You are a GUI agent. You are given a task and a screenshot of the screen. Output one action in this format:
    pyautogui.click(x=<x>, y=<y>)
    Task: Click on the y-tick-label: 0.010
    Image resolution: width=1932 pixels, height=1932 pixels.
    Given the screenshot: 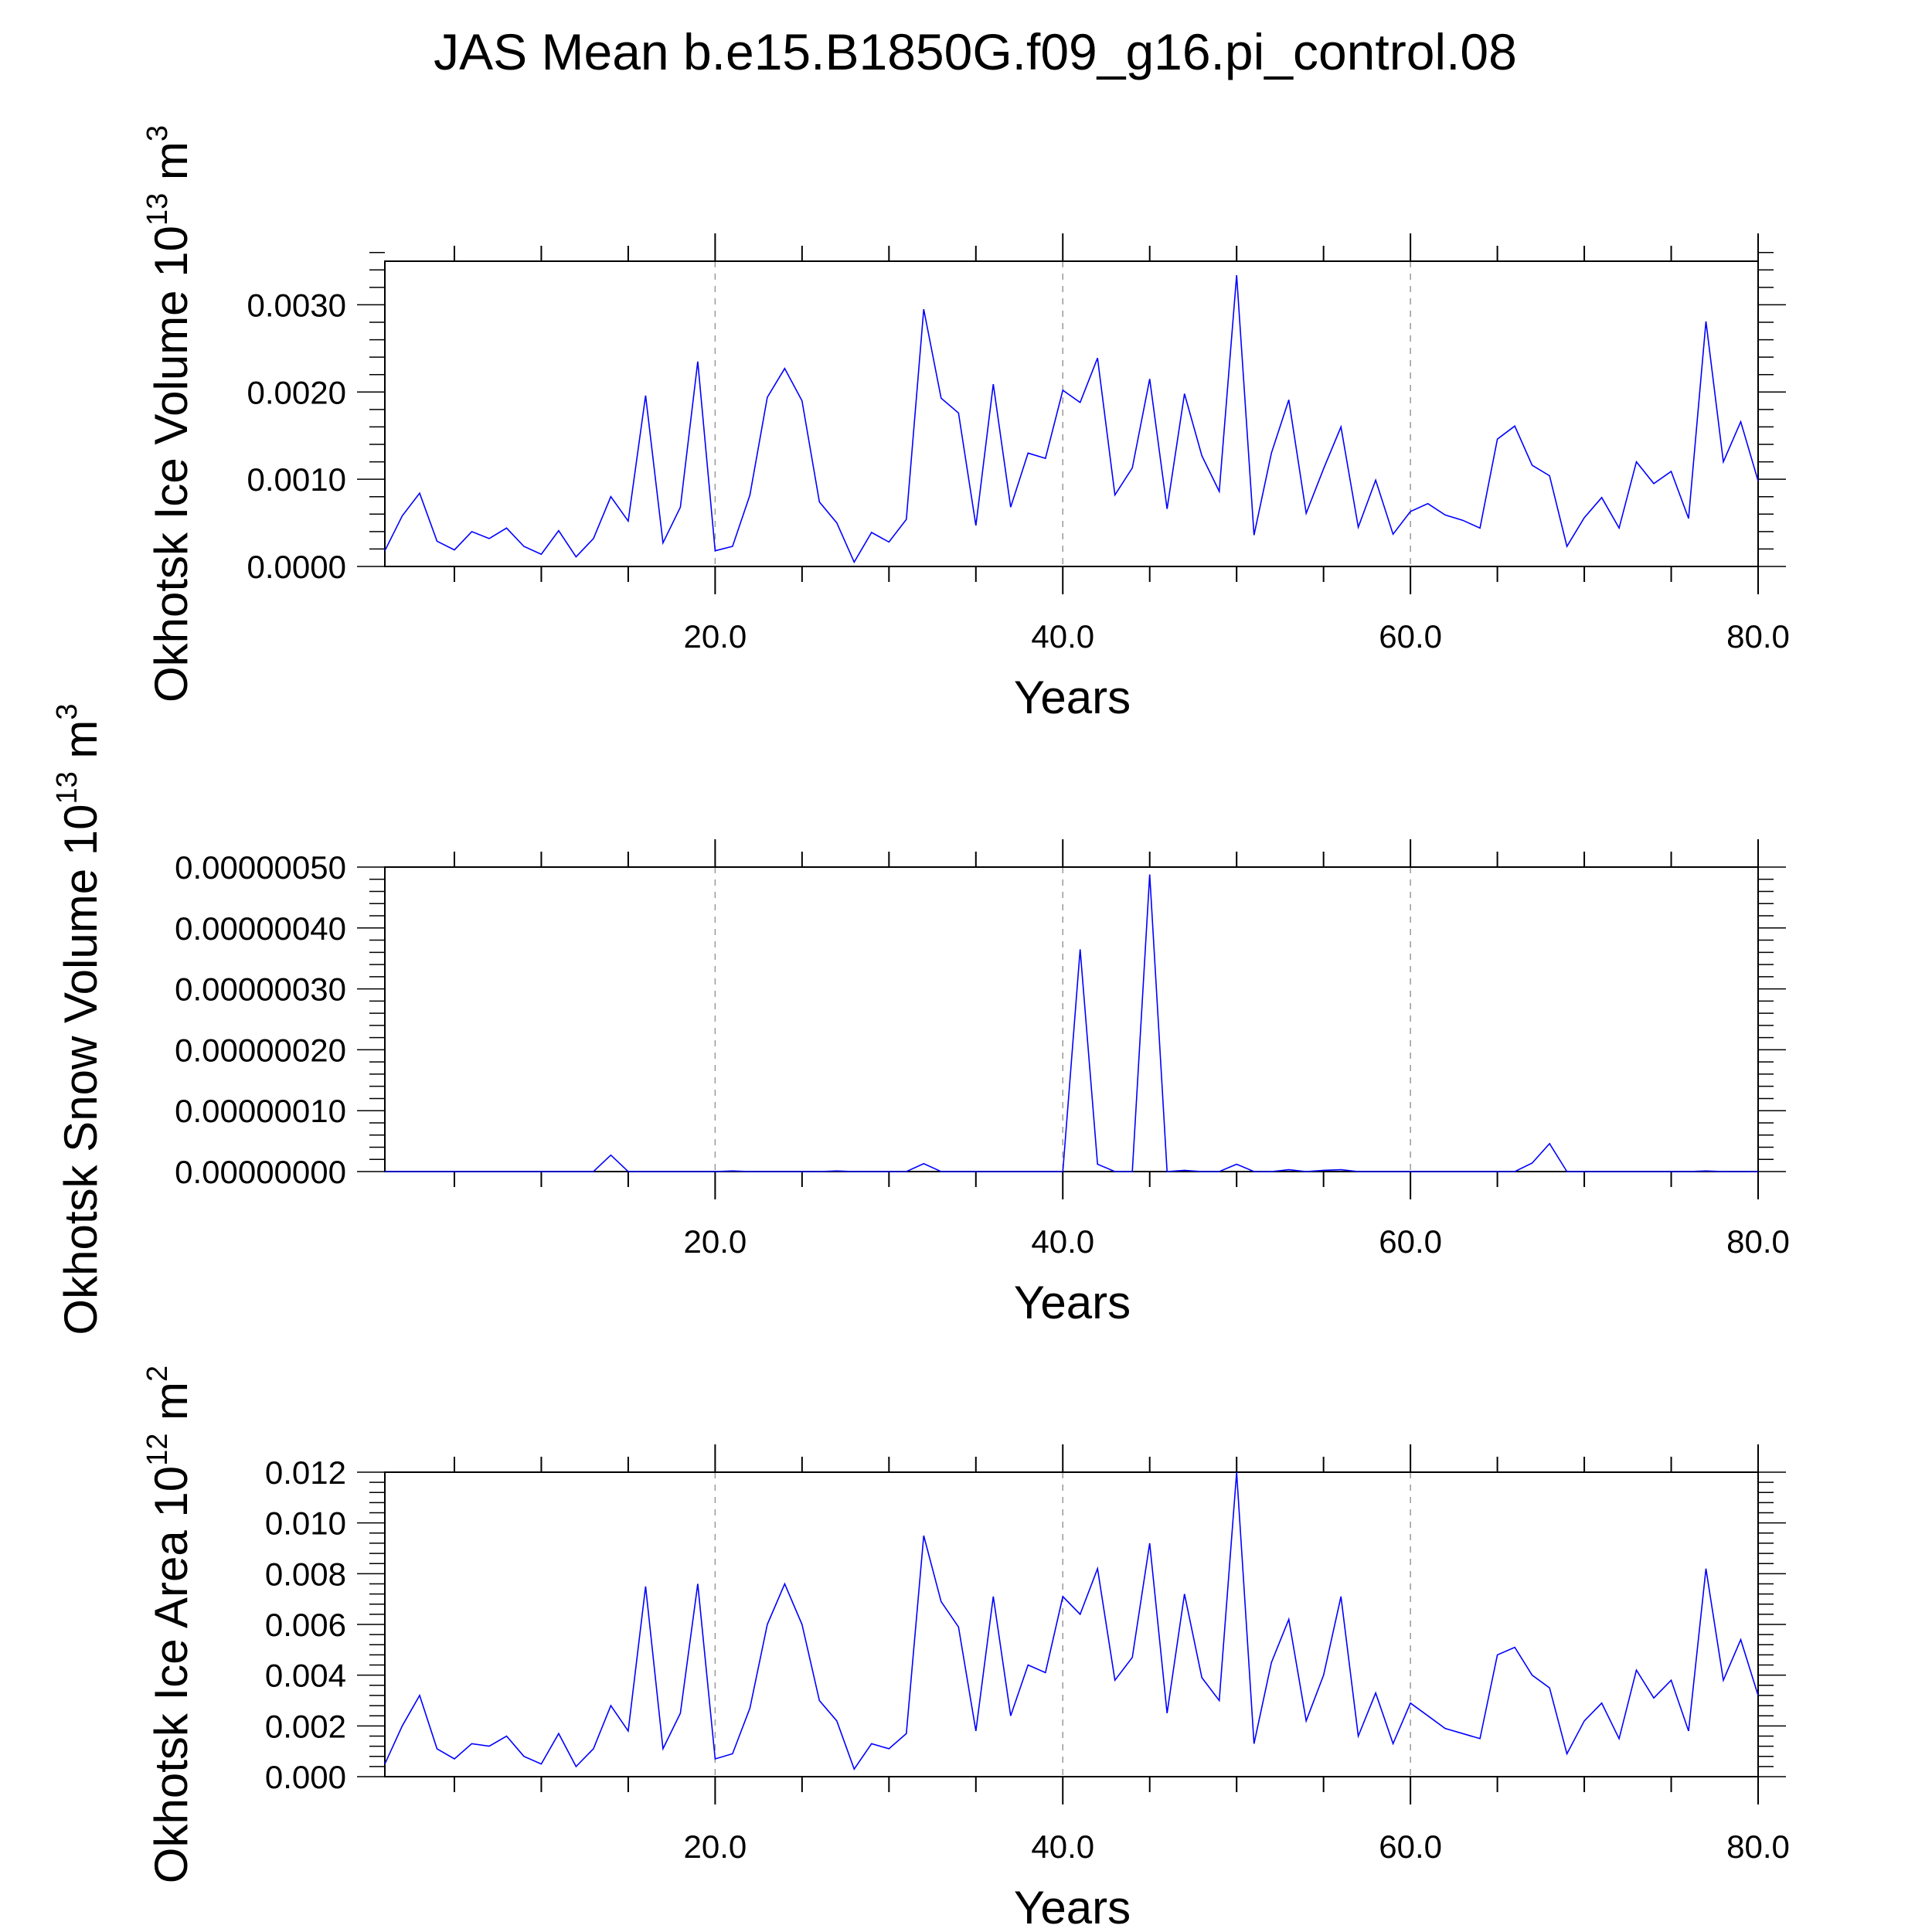 What is the action you would take?
    pyautogui.click(x=305, y=1524)
    